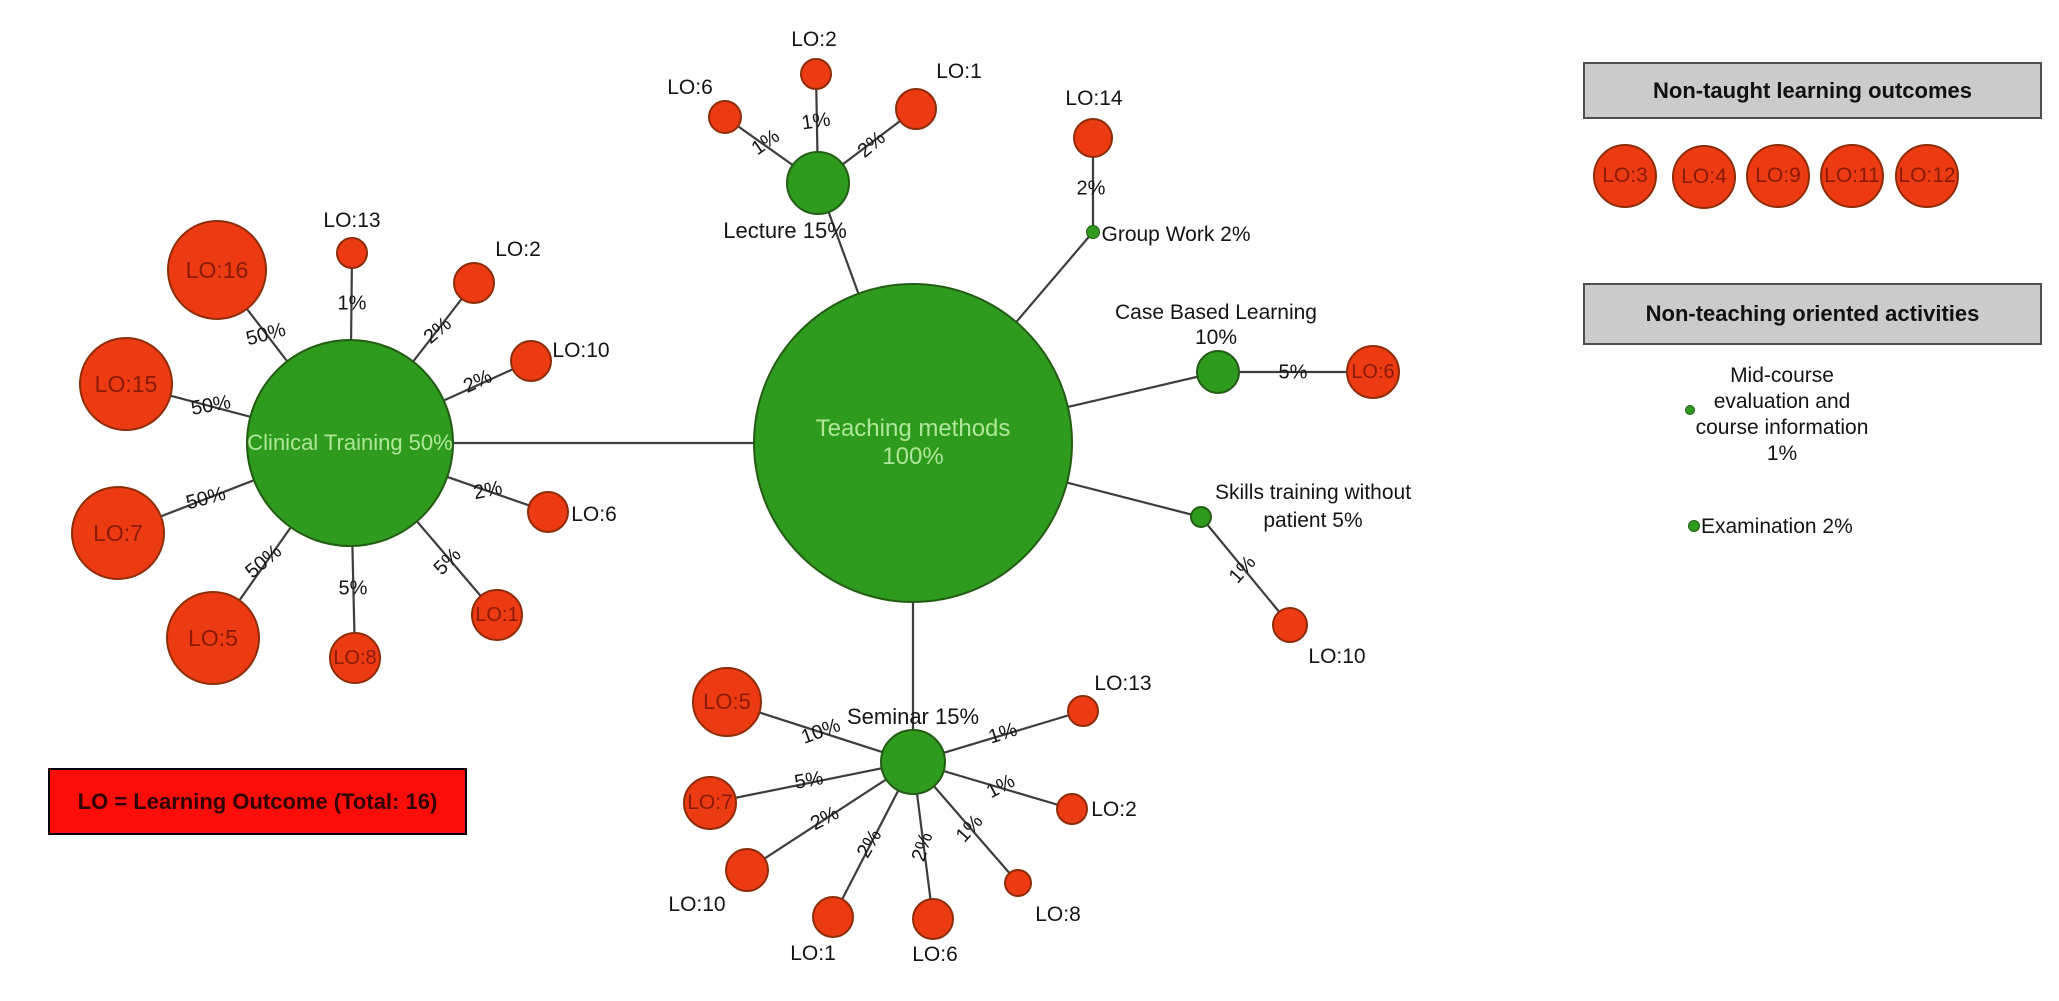 The width and height of the screenshot is (2059, 1001). What do you see at coordinates (217, 270) in the screenshot?
I see `clinical-lo16-circle: LO:16` at bounding box center [217, 270].